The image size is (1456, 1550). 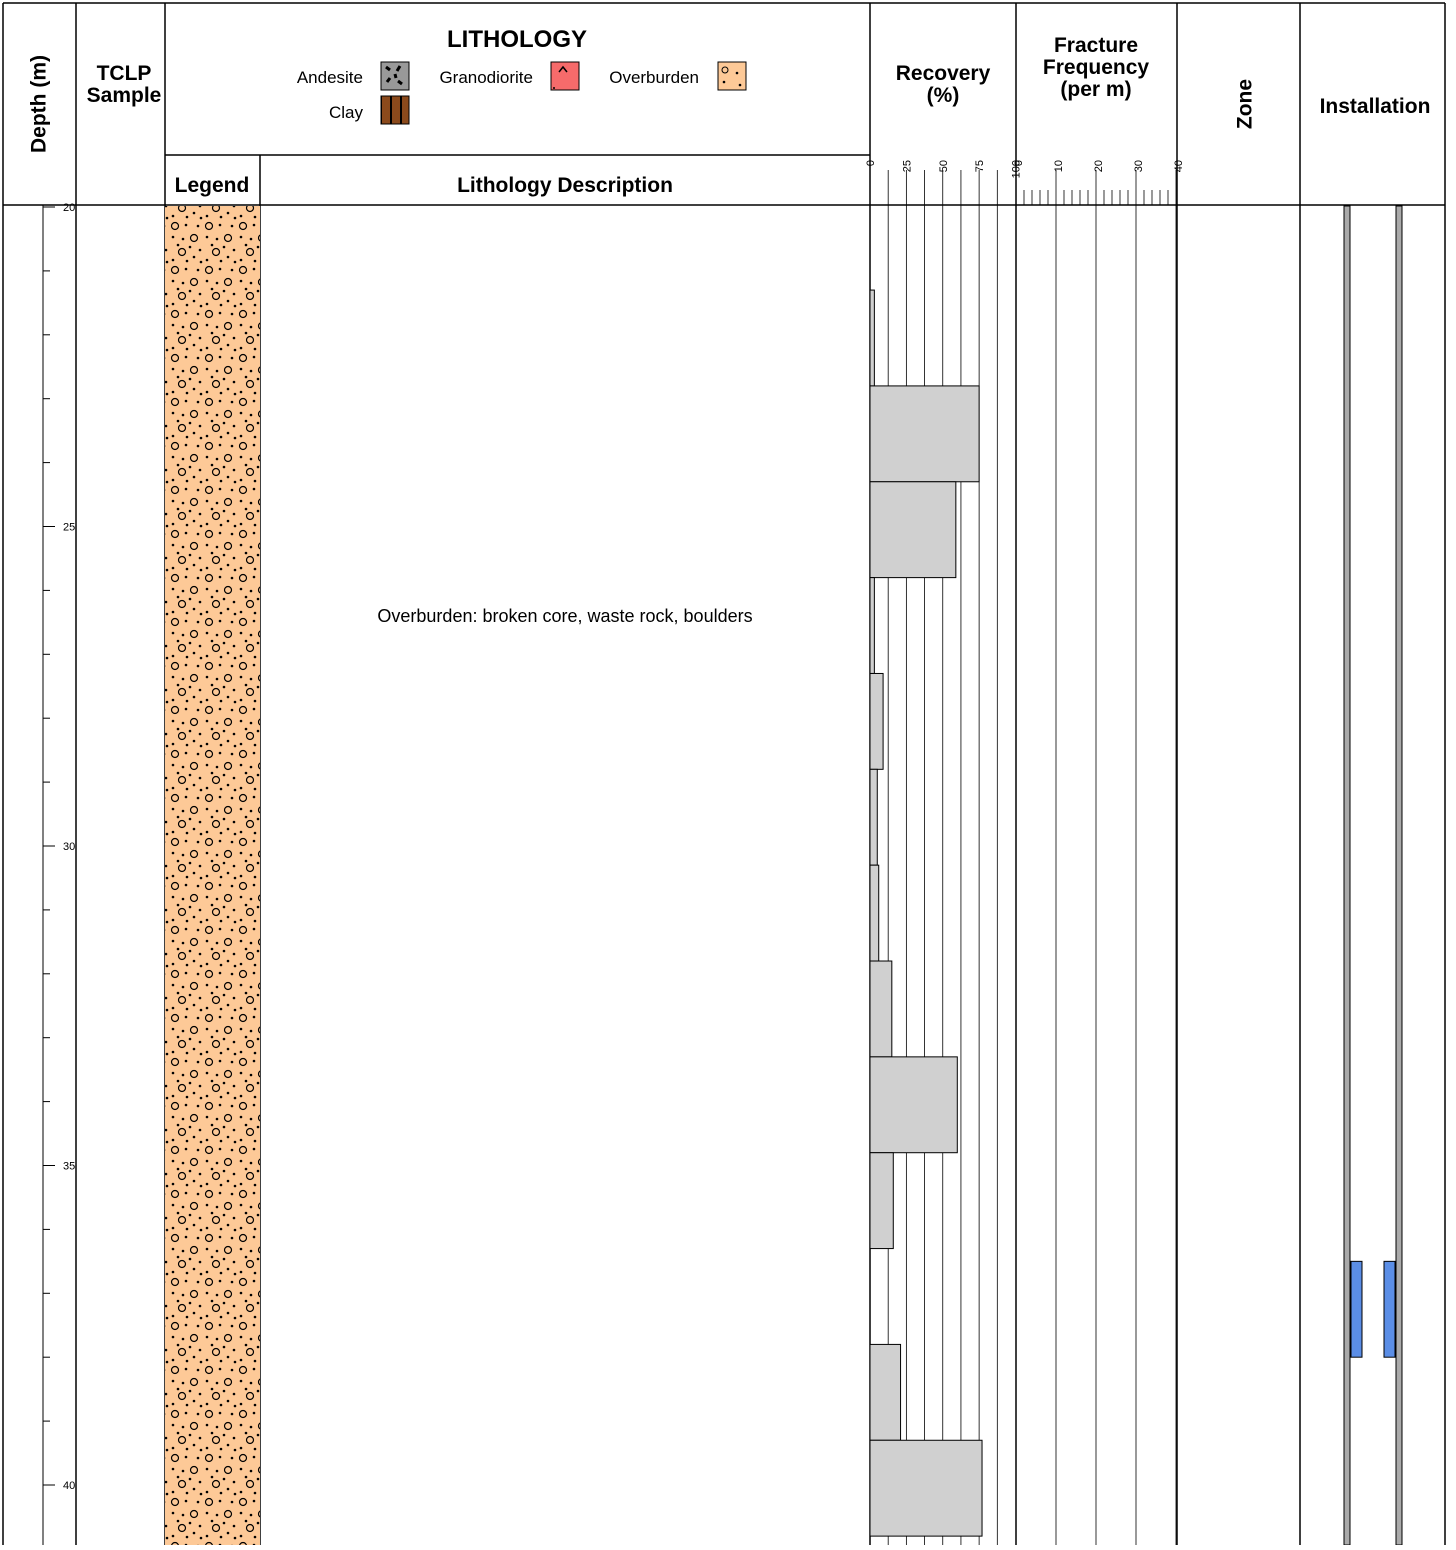 What do you see at coordinates (871, 163) in the screenshot?
I see `recovery-tick-label: 0` at bounding box center [871, 163].